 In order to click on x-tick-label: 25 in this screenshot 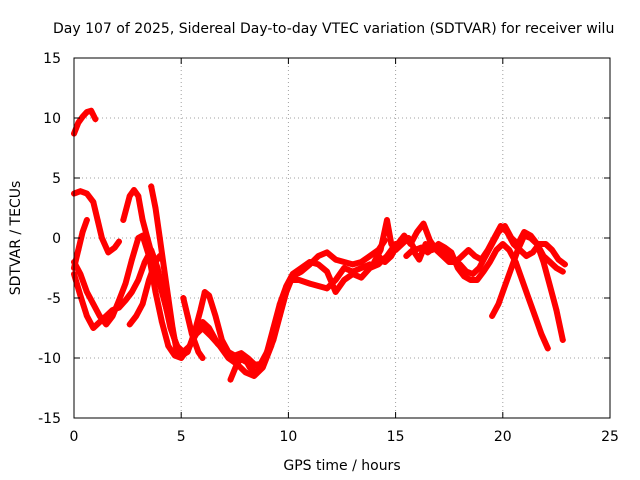, I will do `click(610, 437)`.